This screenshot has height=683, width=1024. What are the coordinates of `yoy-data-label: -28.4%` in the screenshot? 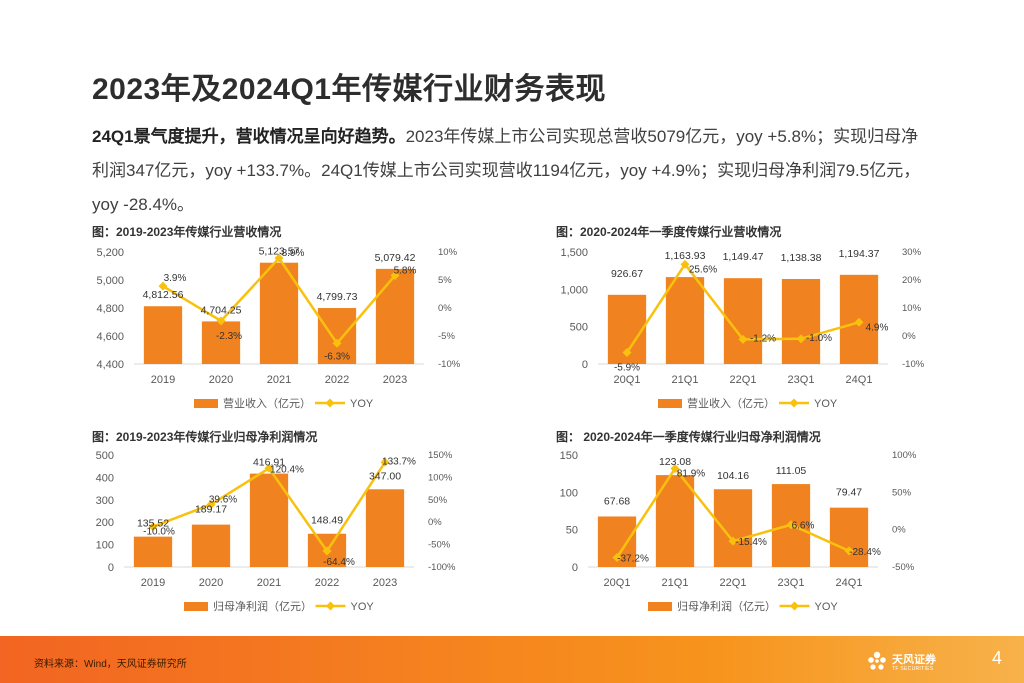 It's located at (865, 552).